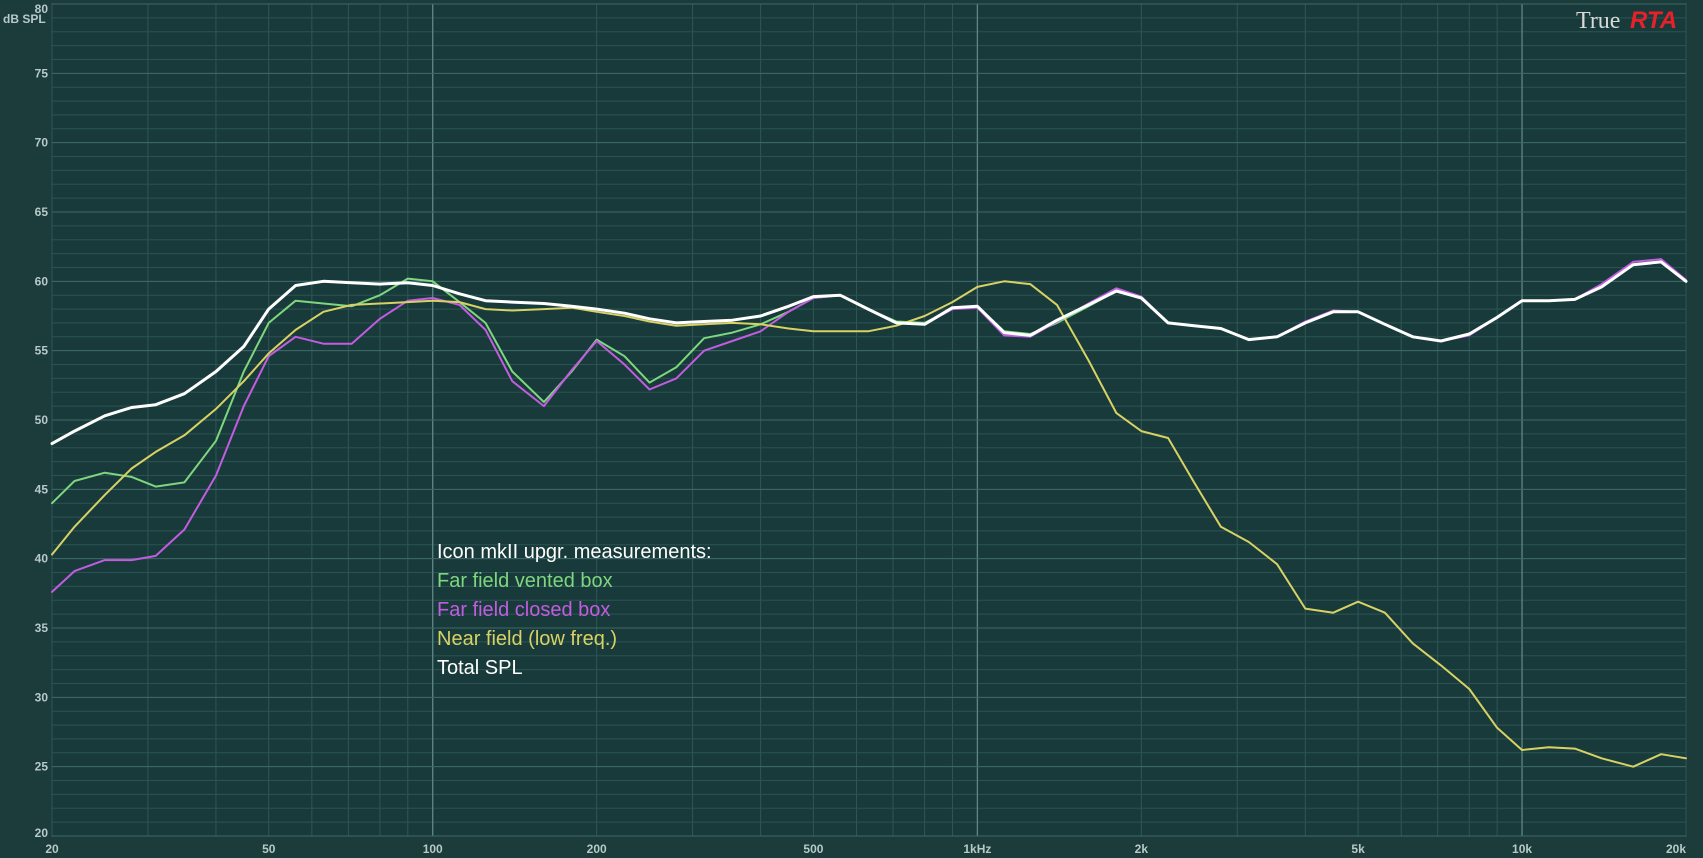 The height and width of the screenshot is (858, 1703). Describe the element at coordinates (42, 281) in the screenshot. I see `y-tick-label: 60` at that location.